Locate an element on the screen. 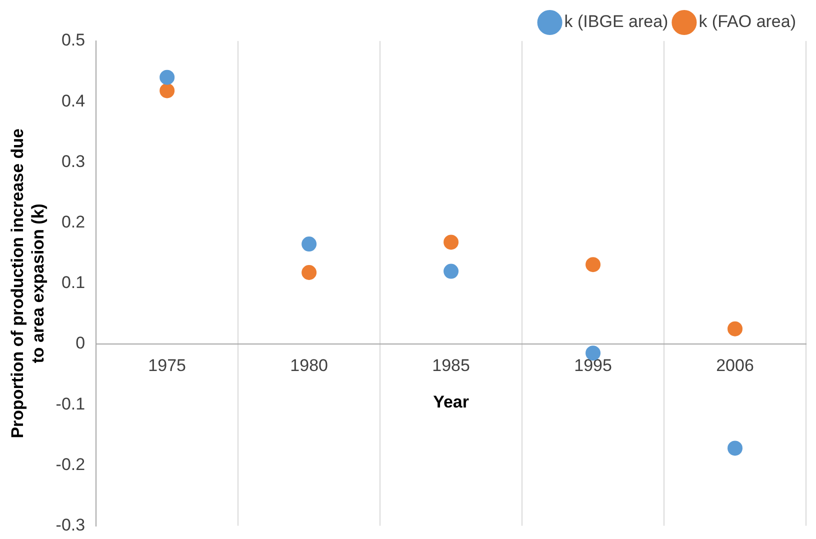  y-tick-label: 0.1 is located at coordinates (73, 282).